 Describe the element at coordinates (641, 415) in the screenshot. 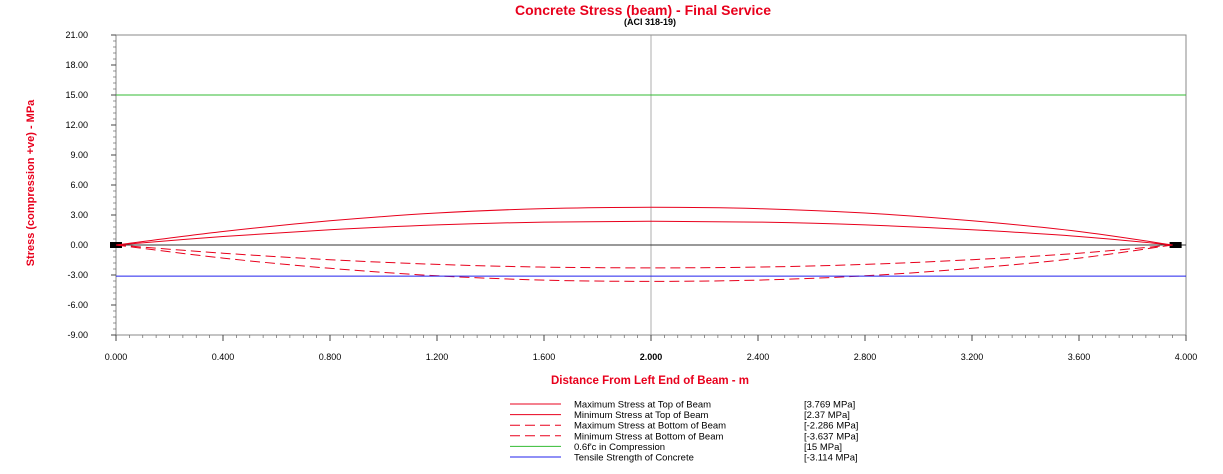

I see `legend-label: Minimum Stress at Top of Beam` at that location.